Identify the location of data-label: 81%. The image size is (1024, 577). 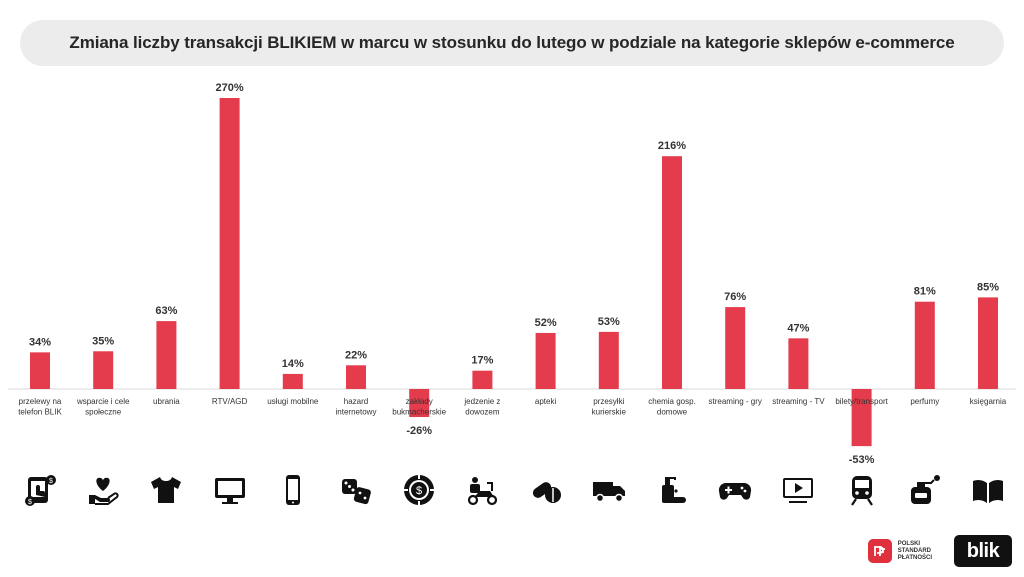
(925, 292).